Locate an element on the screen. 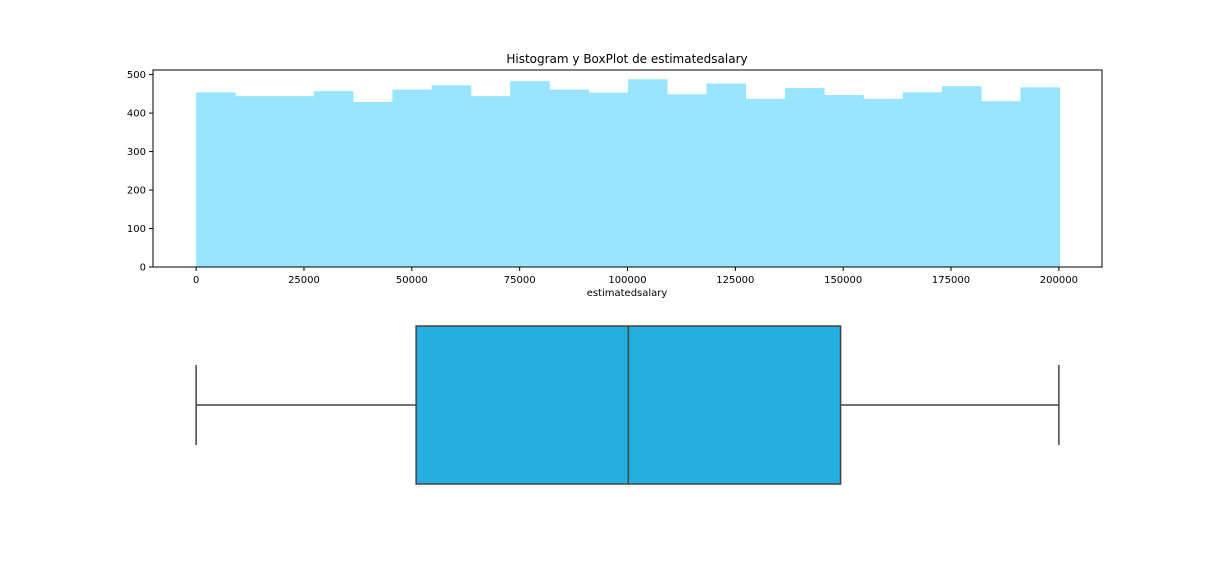  x-axis-label: estimatedsalary is located at coordinates (627, 293).